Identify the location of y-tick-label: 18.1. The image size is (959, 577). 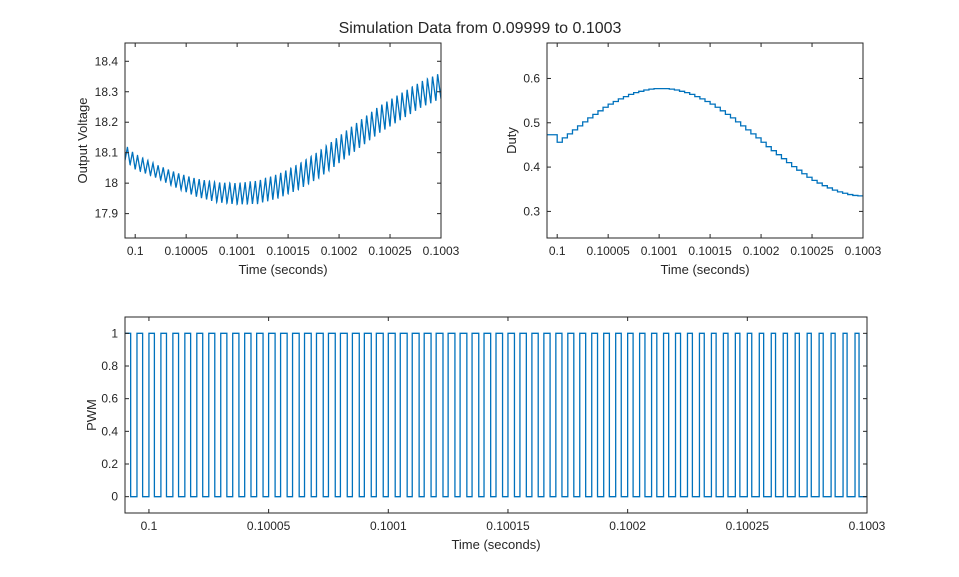
(107, 153).